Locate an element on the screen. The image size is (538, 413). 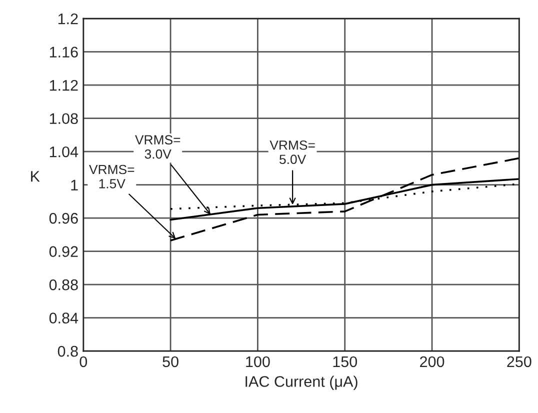
y-tick-label: 1.04 is located at coordinates (64, 152).